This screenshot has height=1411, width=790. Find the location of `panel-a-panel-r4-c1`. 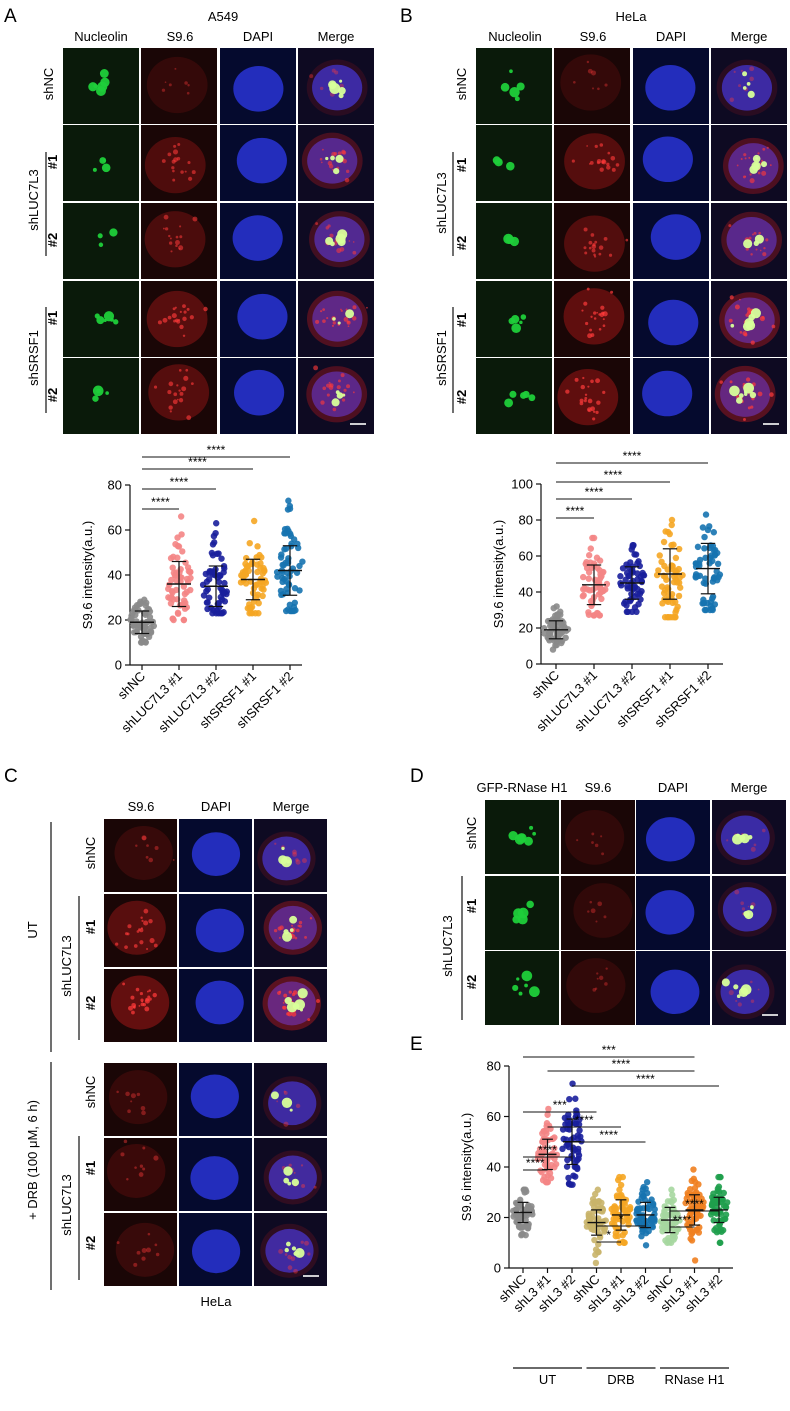

panel-a-panel-r4-c1 is located at coordinates (179, 396).